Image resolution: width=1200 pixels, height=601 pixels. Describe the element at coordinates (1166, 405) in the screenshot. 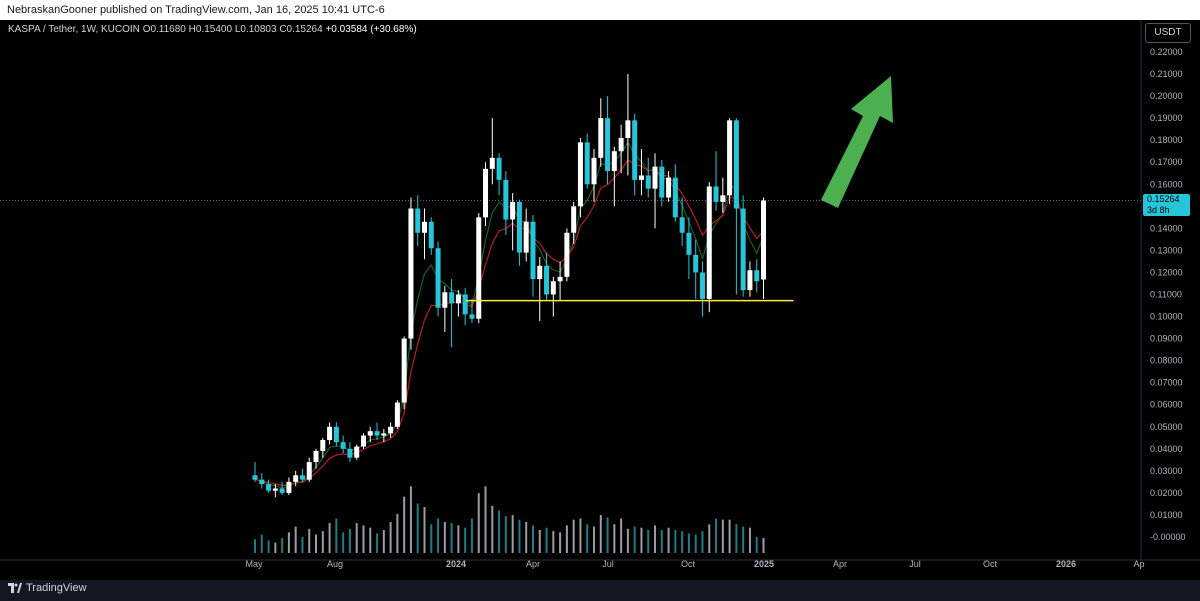

I see `y-tick-label: 0.06000` at that location.